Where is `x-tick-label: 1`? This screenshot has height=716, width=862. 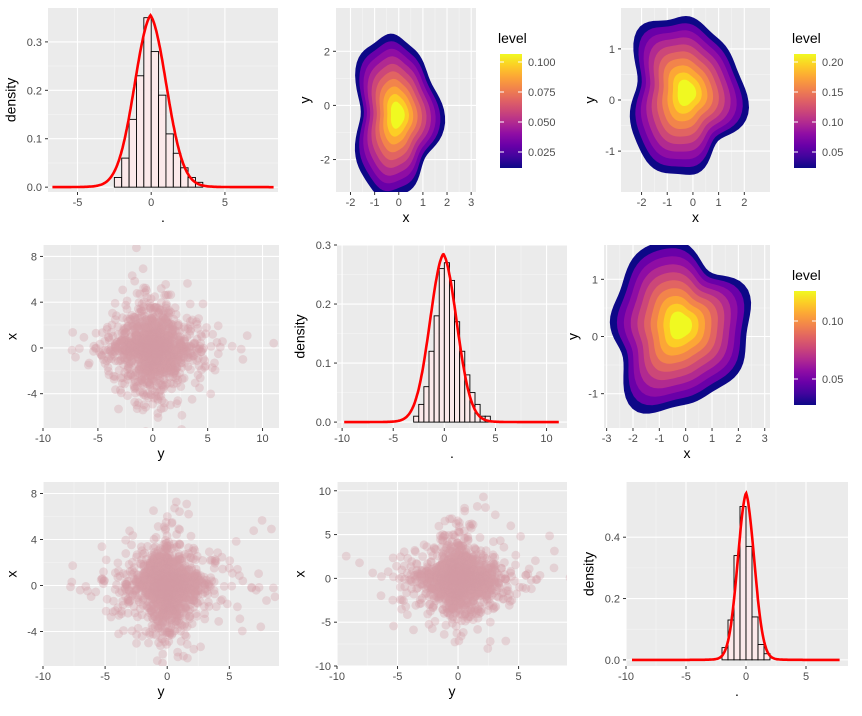
x-tick-label: 1 is located at coordinates (712, 439).